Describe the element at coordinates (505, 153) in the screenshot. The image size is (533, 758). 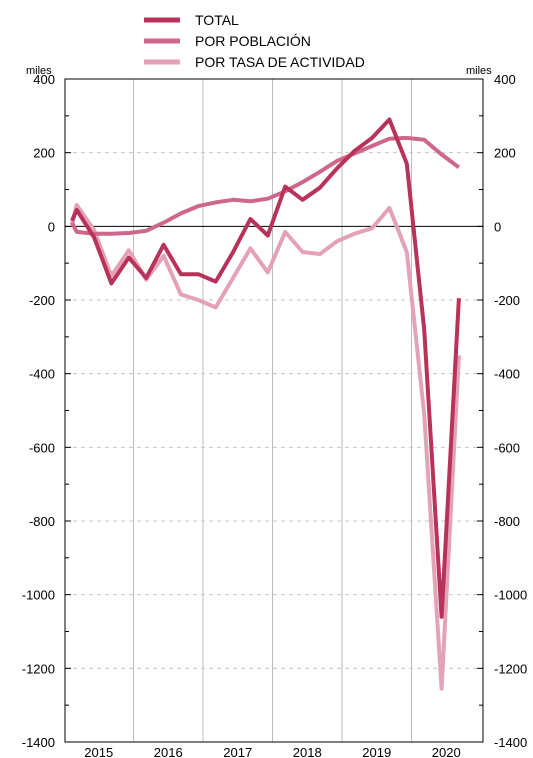
I see `y-tick-label-right: 200` at that location.